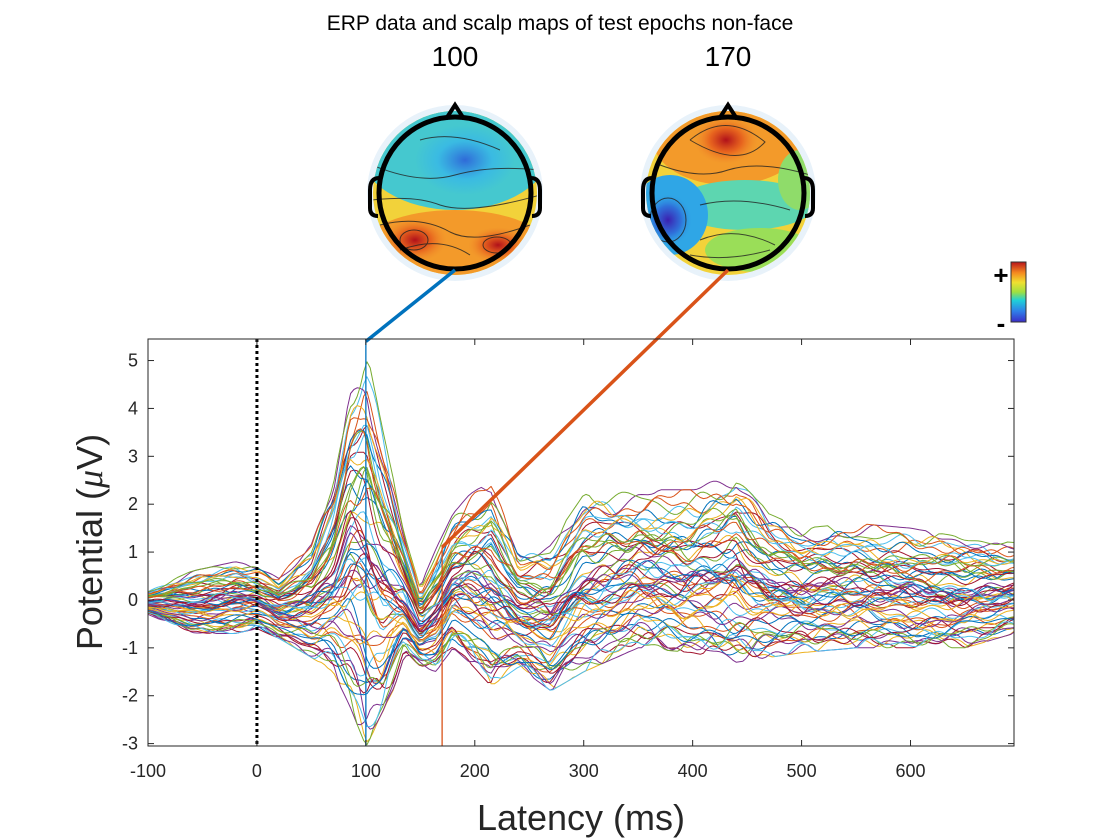 The width and height of the screenshot is (1120, 840). Describe the element at coordinates (133, 456) in the screenshot. I see `y-tick-label: 3` at that location.